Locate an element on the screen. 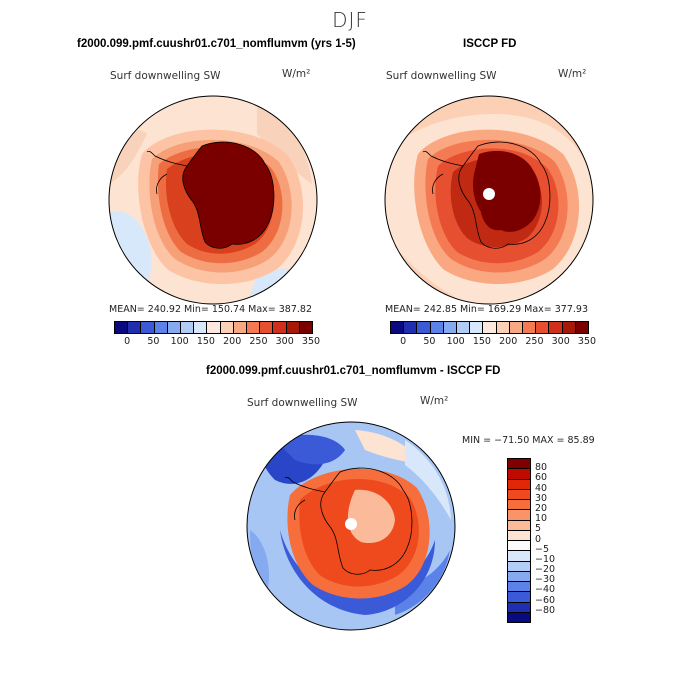 This screenshot has height=700, width=700. colorbar-model-tick-label: 100 is located at coordinates (179, 341).